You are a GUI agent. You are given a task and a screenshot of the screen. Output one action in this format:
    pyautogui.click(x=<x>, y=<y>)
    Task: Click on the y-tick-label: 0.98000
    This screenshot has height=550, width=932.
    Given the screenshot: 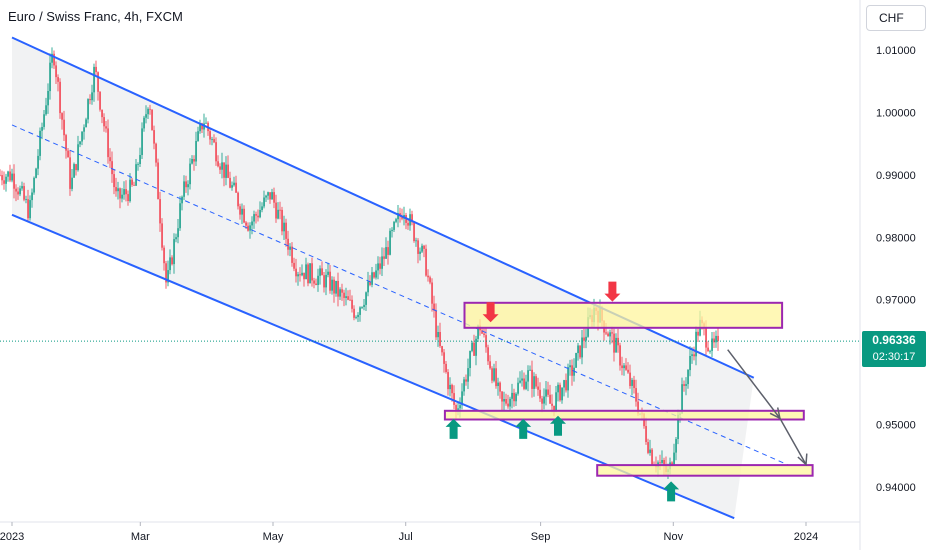 What is the action you would take?
    pyautogui.click(x=896, y=238)
    